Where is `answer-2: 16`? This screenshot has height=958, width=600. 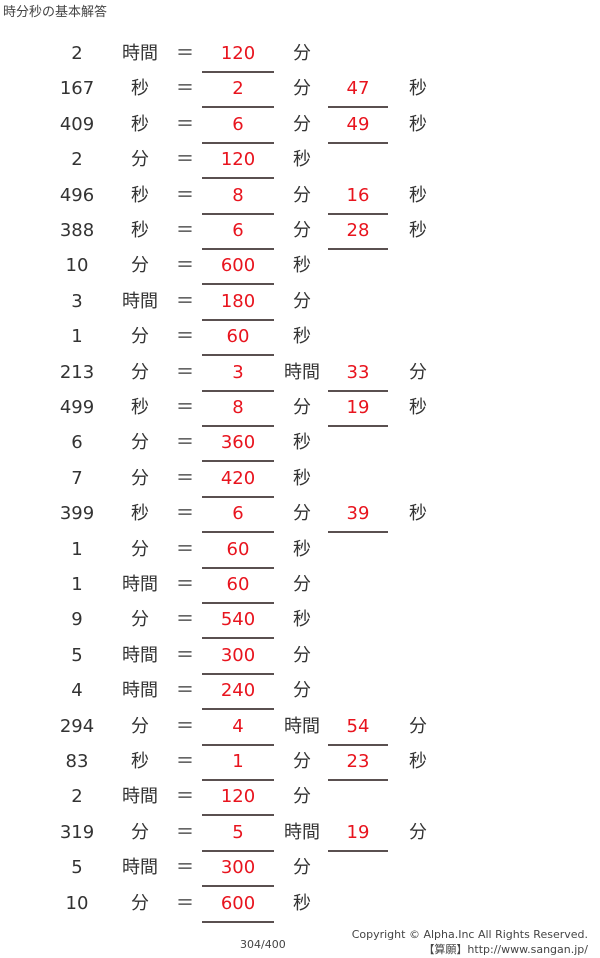
answer-2: 16 is located at coordinates (358, 197).